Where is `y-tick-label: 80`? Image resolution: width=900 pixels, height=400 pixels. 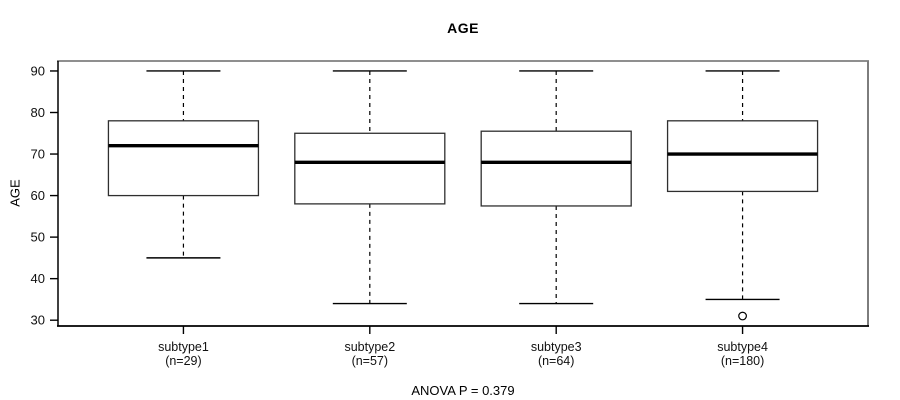
y-tick-label: 80 is located at coordinates (38, 112).